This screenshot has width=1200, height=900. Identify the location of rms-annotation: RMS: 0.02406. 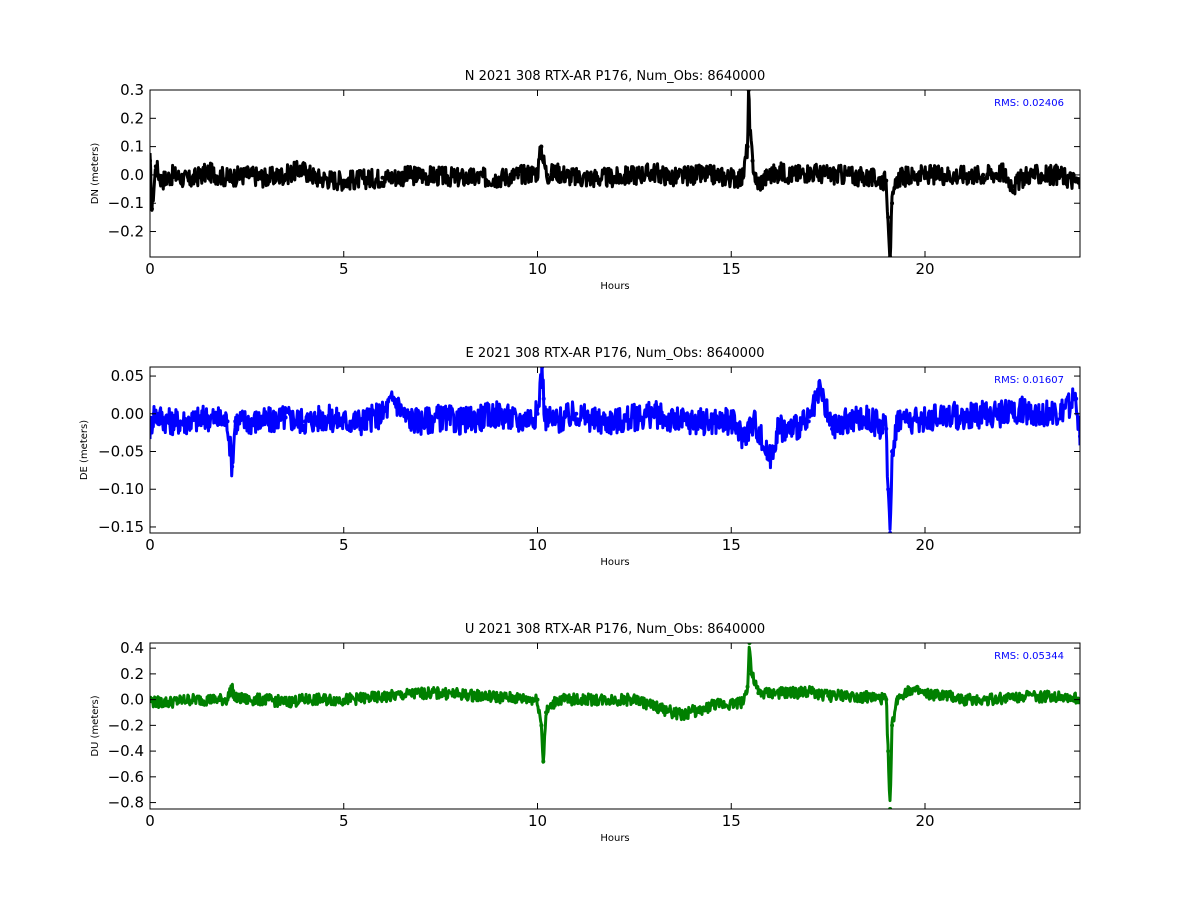
(1029, 103).